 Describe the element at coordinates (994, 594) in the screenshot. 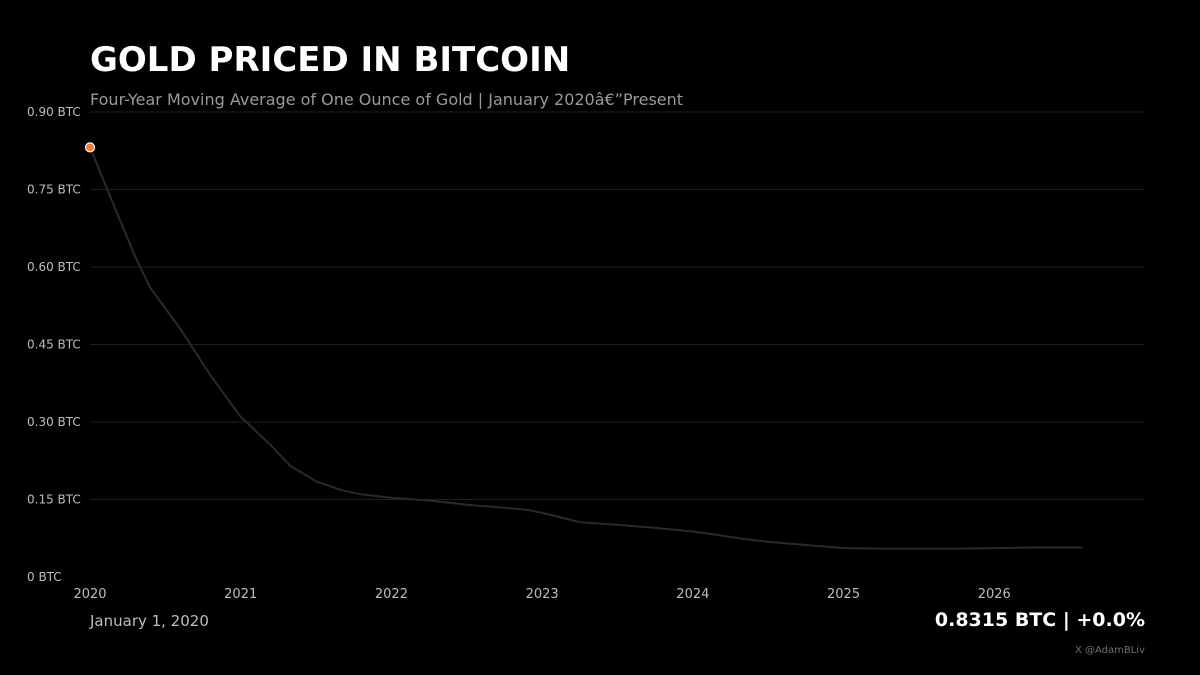

I see `x-tick-label: 2026` at that location.